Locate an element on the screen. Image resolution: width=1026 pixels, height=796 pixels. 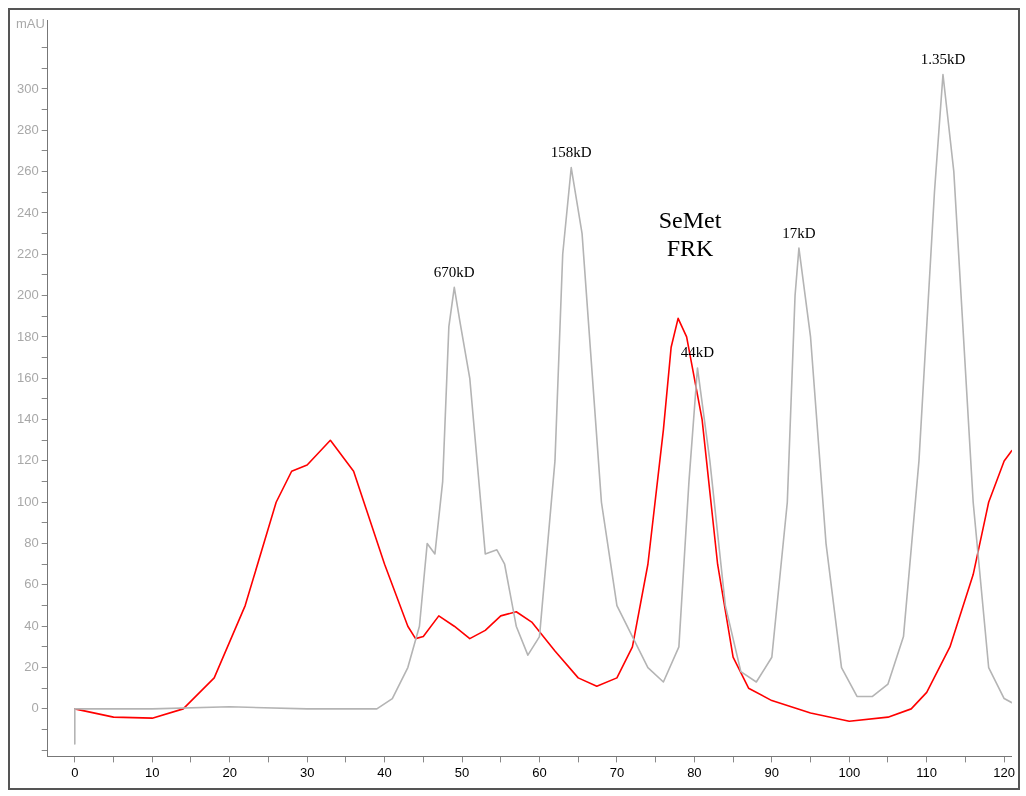
x-tick-label: 90 is located at coordinates (772, 772).